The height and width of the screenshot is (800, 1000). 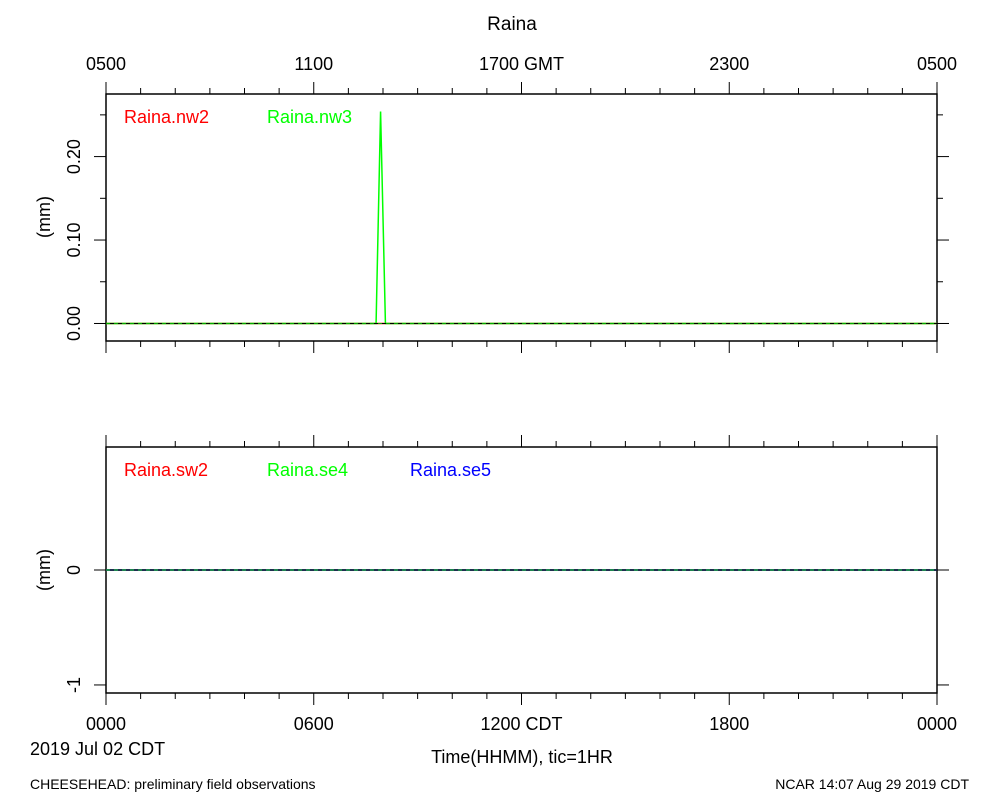 I want to click on top-tick-label: 1700 GMT, so click(x=521, y=64).